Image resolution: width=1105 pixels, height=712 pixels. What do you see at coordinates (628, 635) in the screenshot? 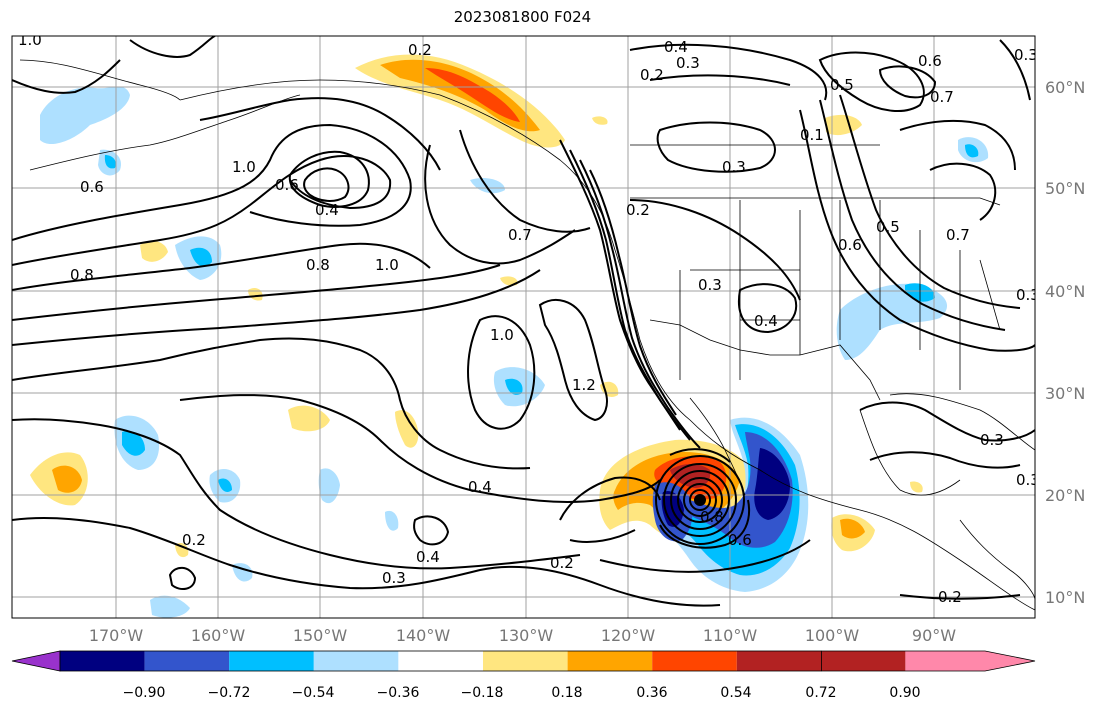
I see `lon-tick-label: 120°W` at bounding box center [628, 635].